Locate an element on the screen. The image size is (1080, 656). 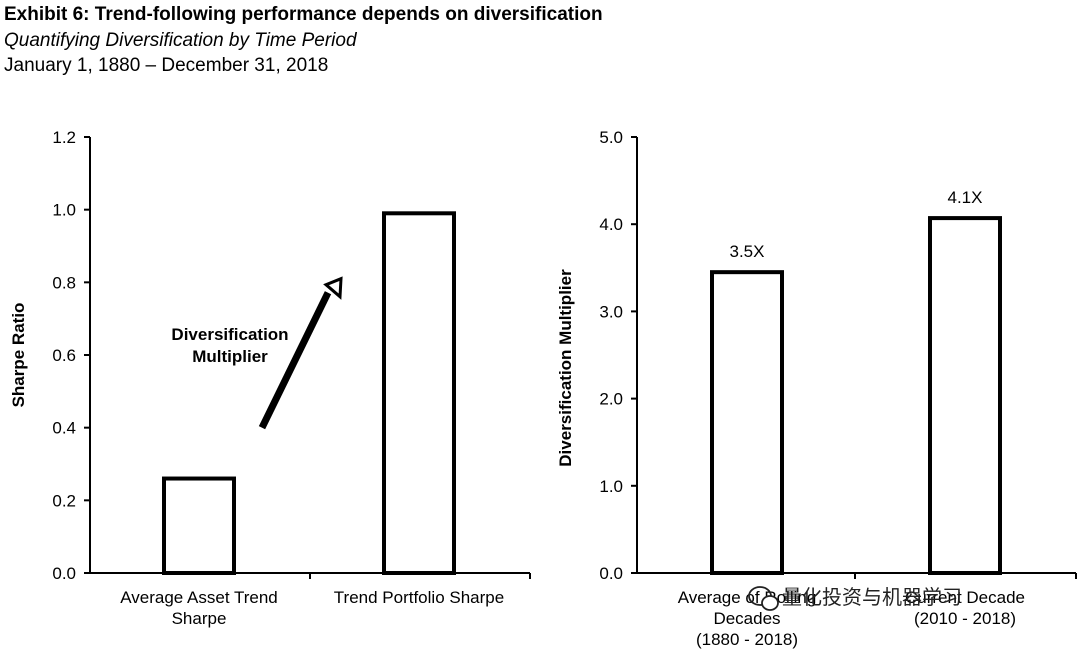
right-chart-category-label: Current Decade is located at coordinates (965, 597).